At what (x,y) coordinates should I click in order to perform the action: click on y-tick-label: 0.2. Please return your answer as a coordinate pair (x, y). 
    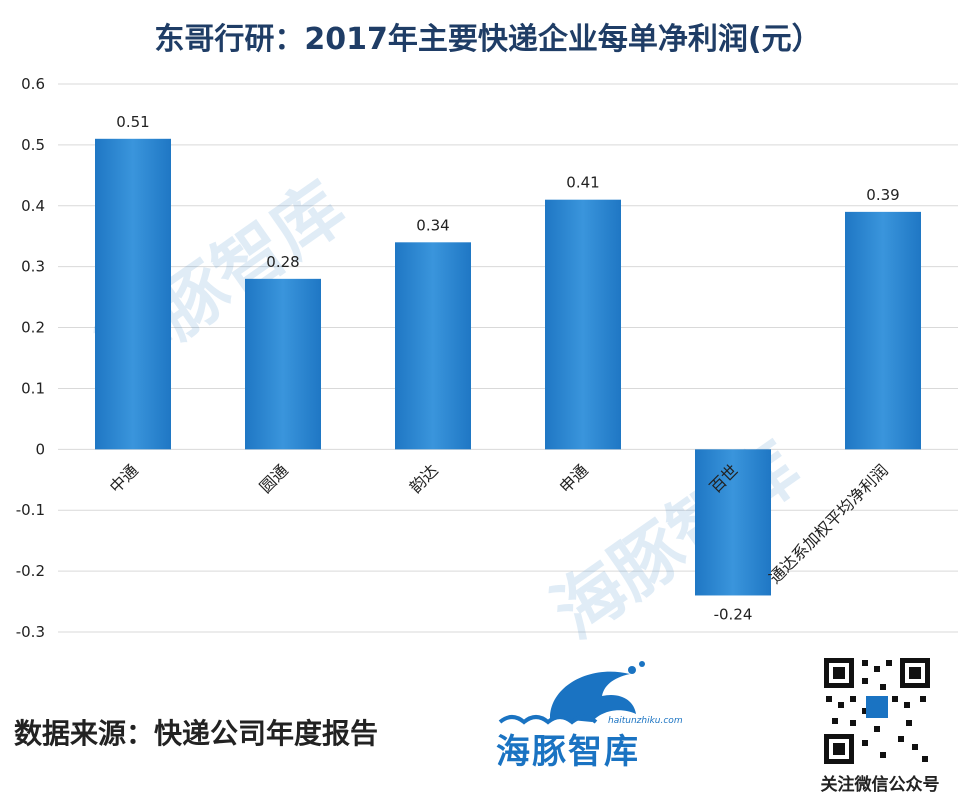
    Looking at the image, I should click on (33, 328).